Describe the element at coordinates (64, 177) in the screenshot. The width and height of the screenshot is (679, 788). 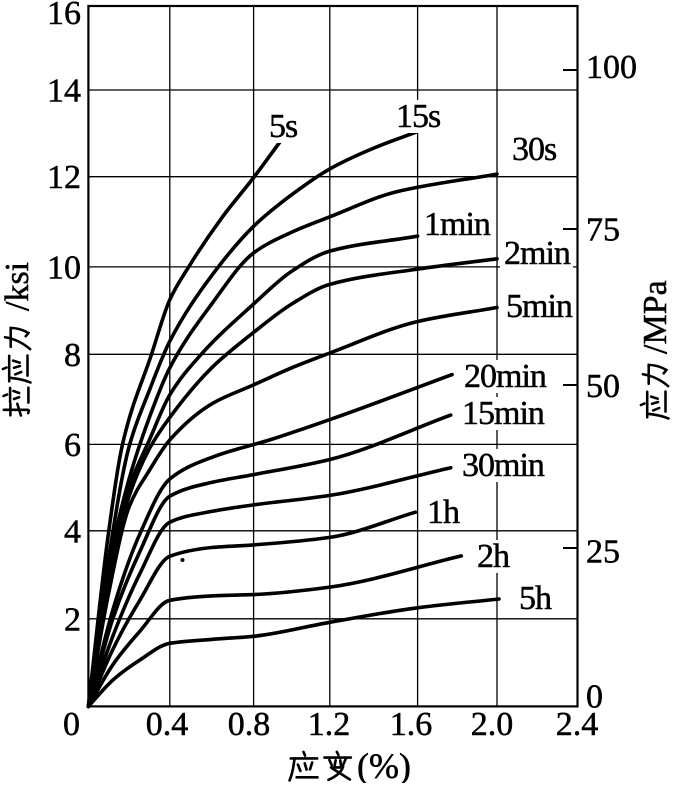
I see `svg-text: 12` at that location.